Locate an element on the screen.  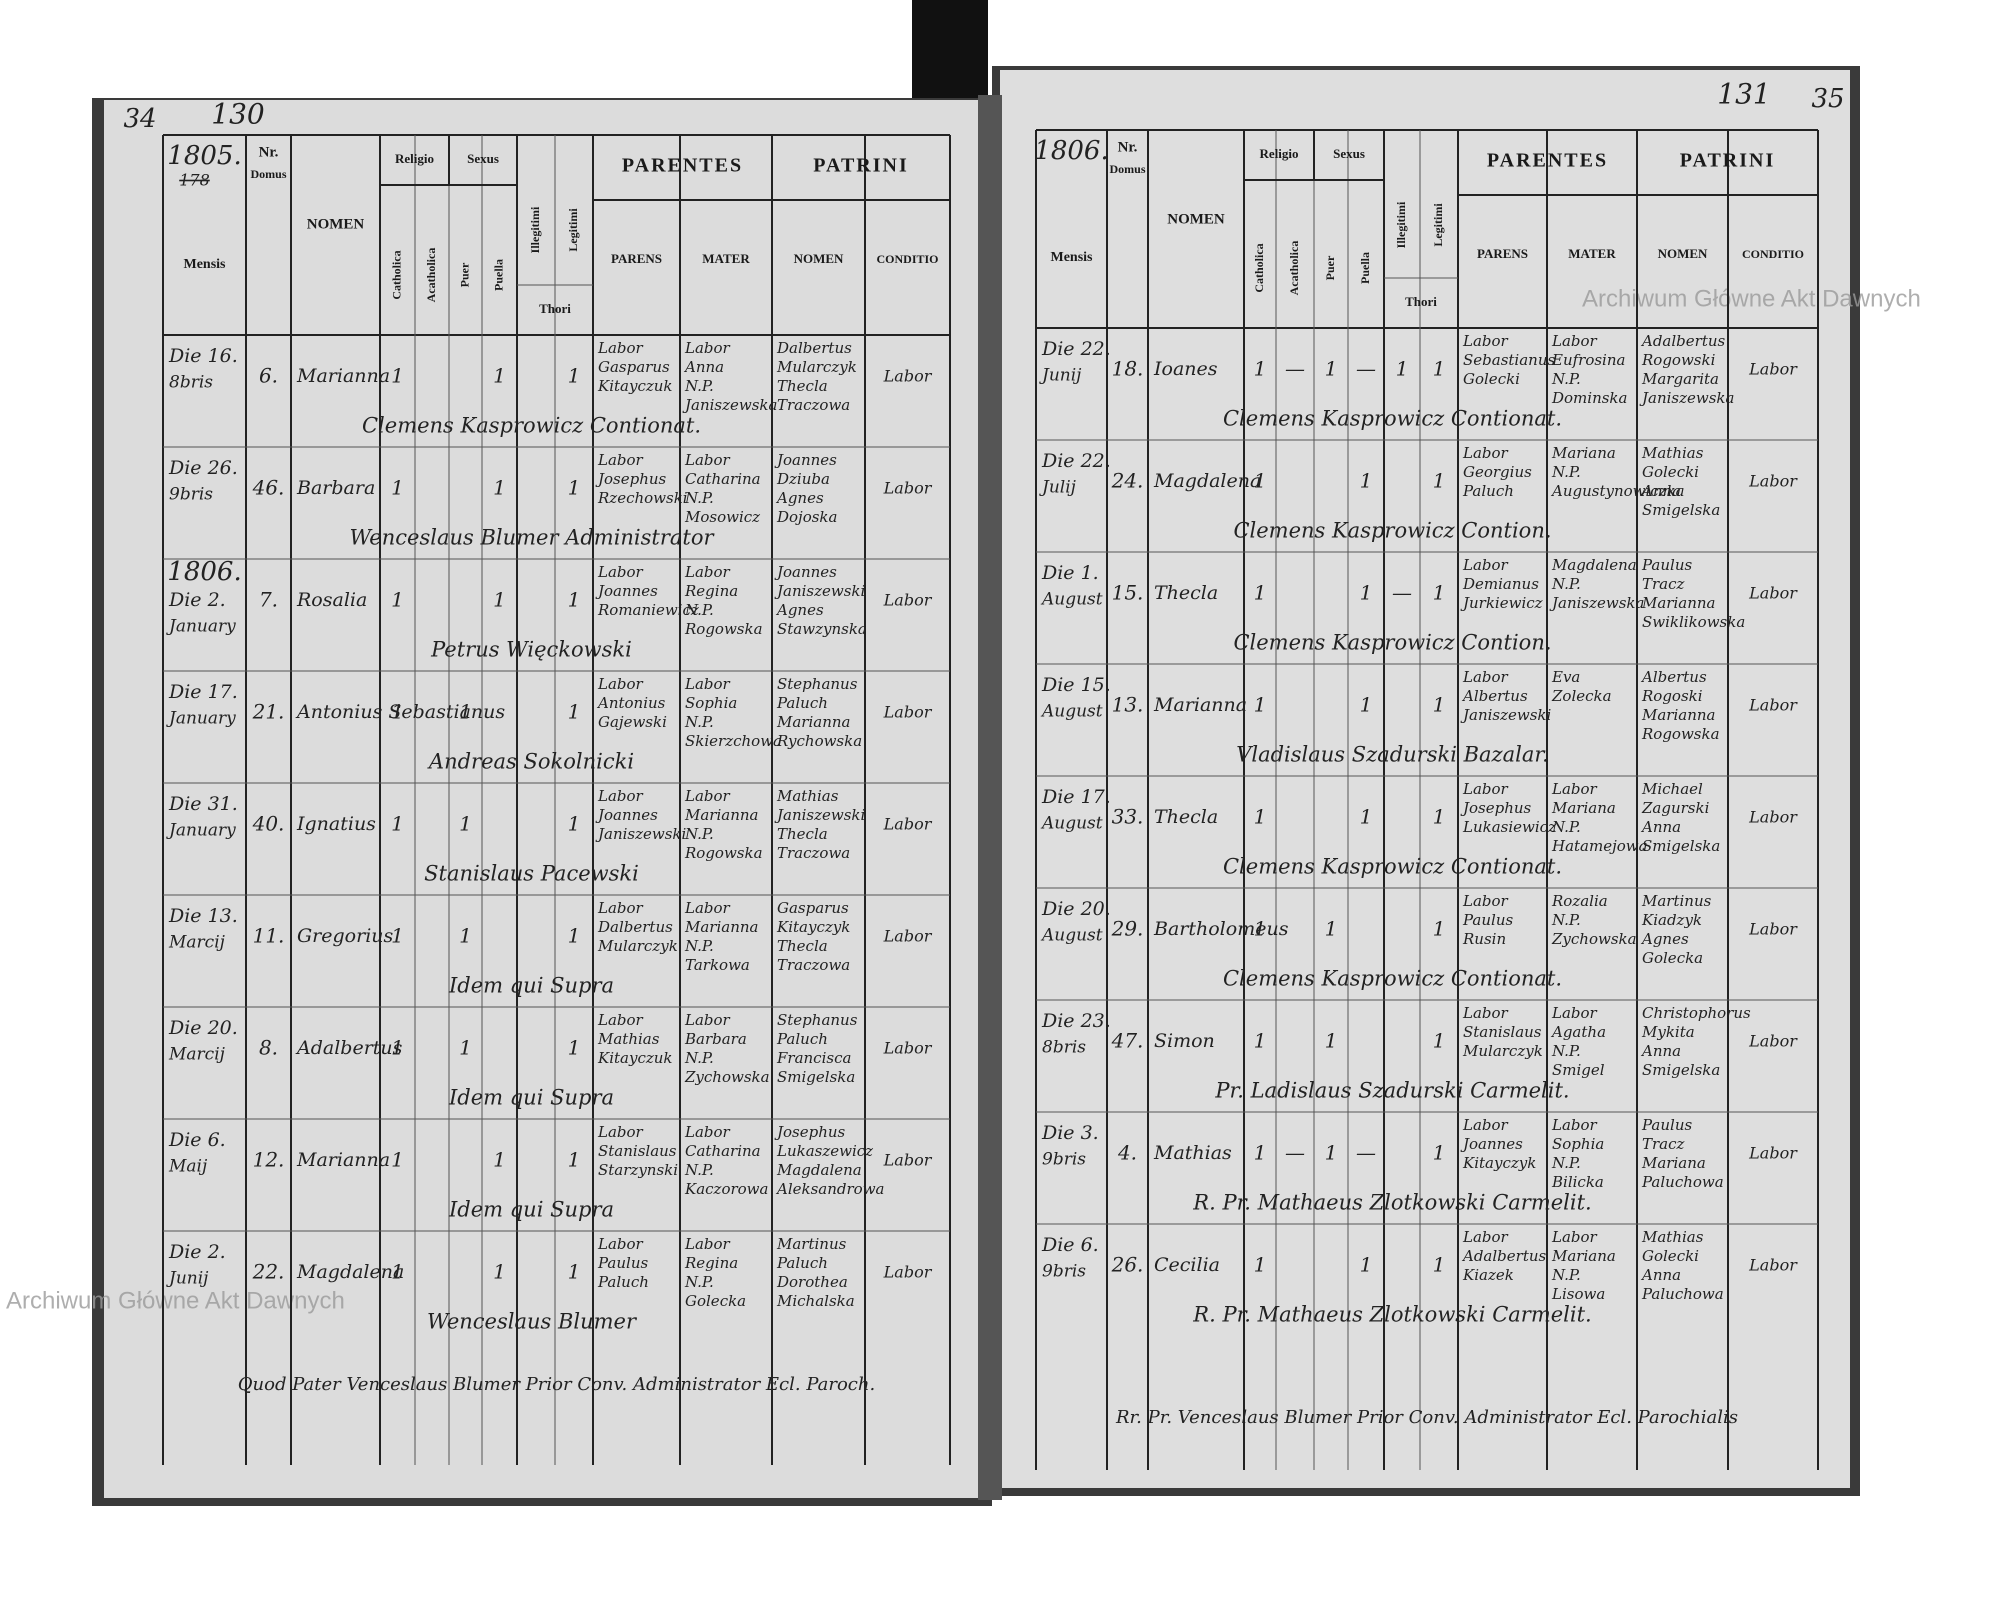
parens-line: Demianus is located at coordinates (1500, 584).